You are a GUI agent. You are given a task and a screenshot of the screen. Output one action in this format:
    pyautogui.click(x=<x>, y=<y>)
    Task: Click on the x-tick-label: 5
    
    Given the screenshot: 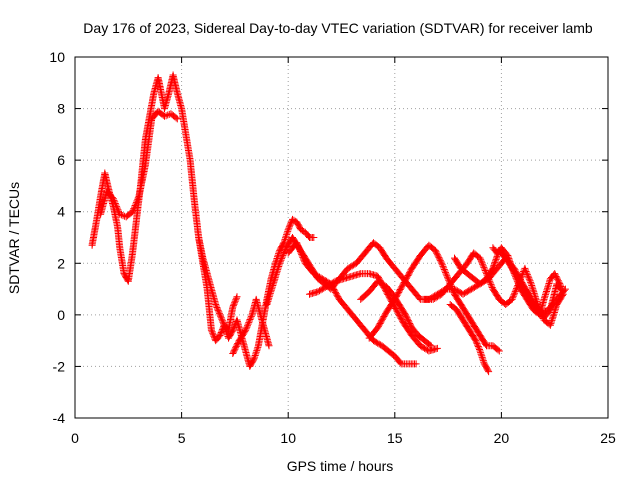 What is the action you would take?
    pyautogui.click(x=182, y=438)
    